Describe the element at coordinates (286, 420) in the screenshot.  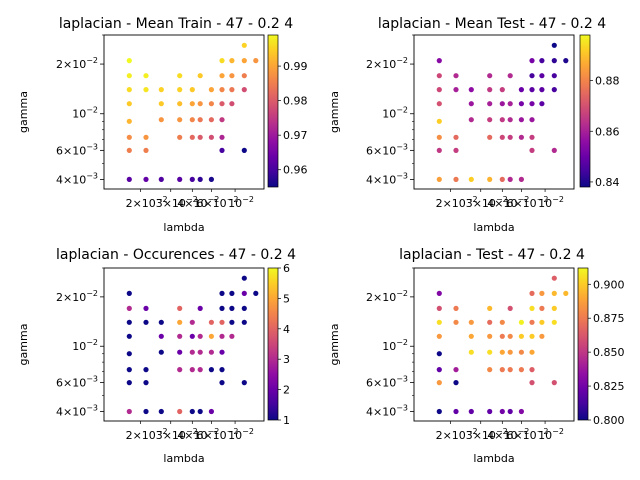
I see `colorbar-tick-label: 1` at that location.